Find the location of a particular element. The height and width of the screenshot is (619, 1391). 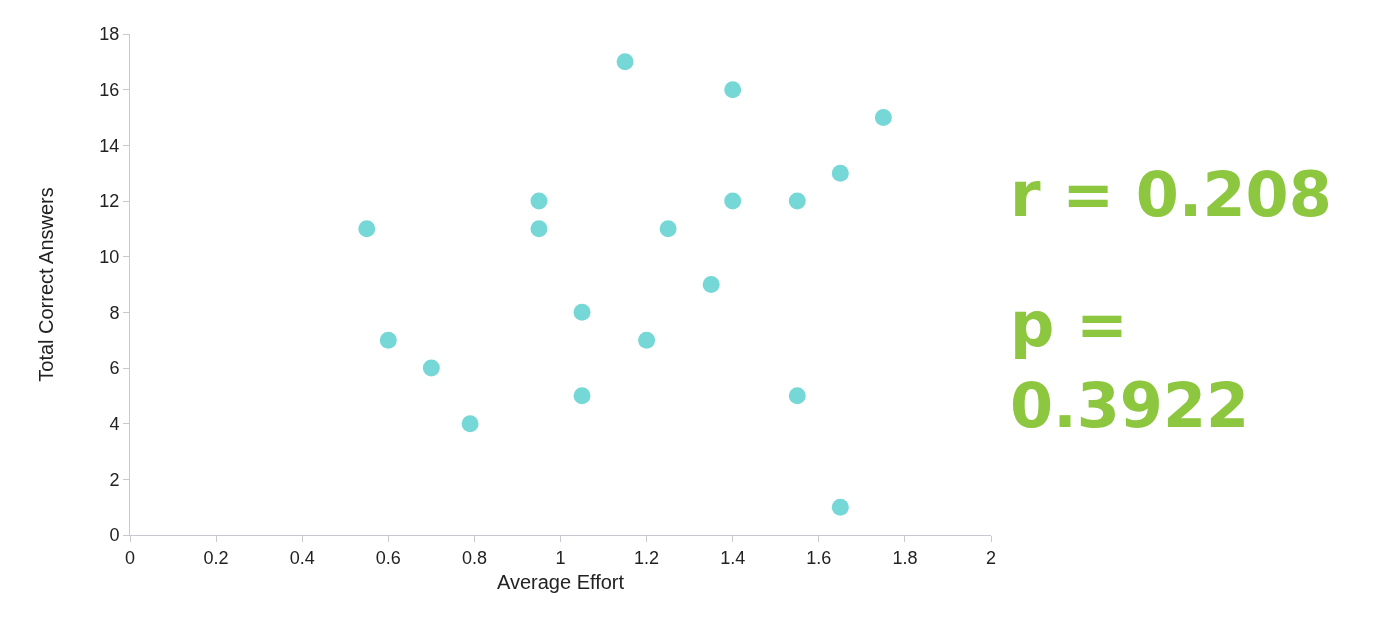

y-tick-label: 4 is located at coordinates (114, 423).